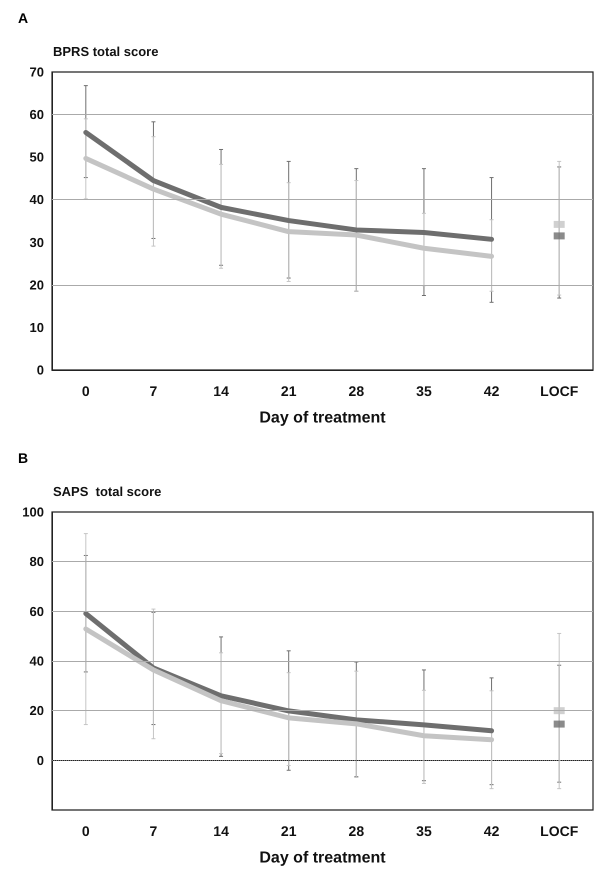 The image size is (607, 883). Describe the element at coordinates (37, 327) in the screenshot. I see `y-tick-label: 10` at that location.